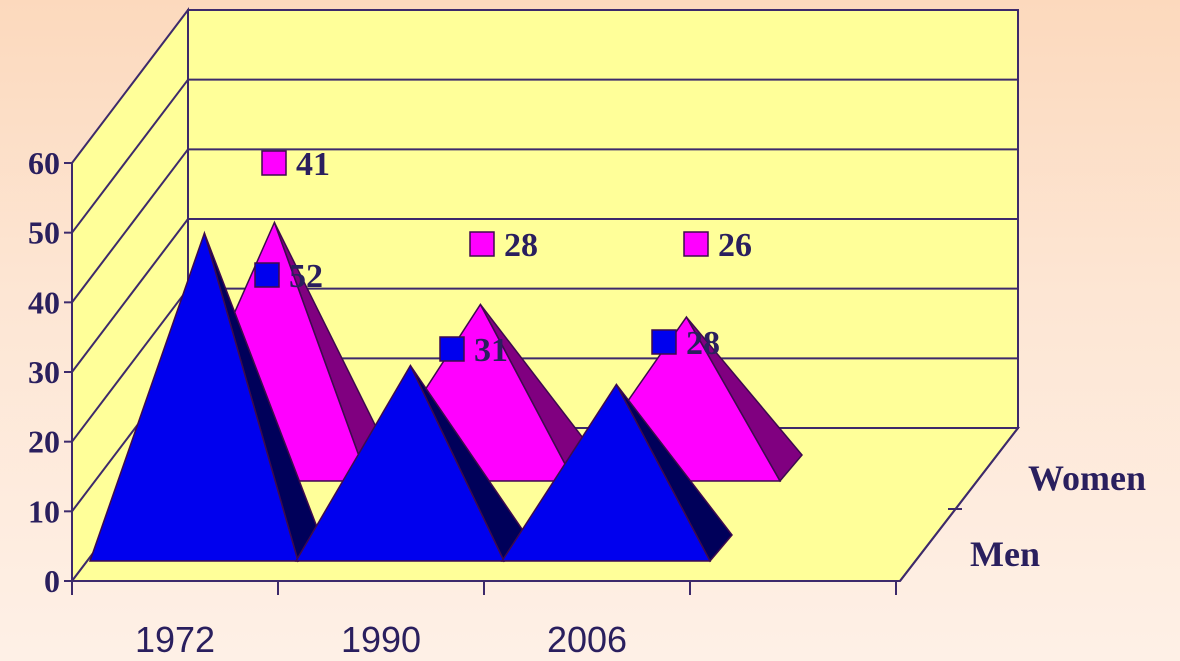 This screenshot has width=1180, height=661. I want to click on depth-axis-line, so click(959, 504).